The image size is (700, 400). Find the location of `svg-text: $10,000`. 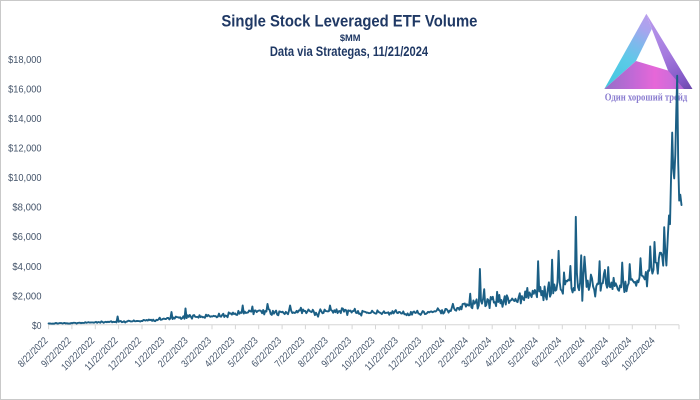

svg-text: $10,000 is located at coordinates (25, 178).